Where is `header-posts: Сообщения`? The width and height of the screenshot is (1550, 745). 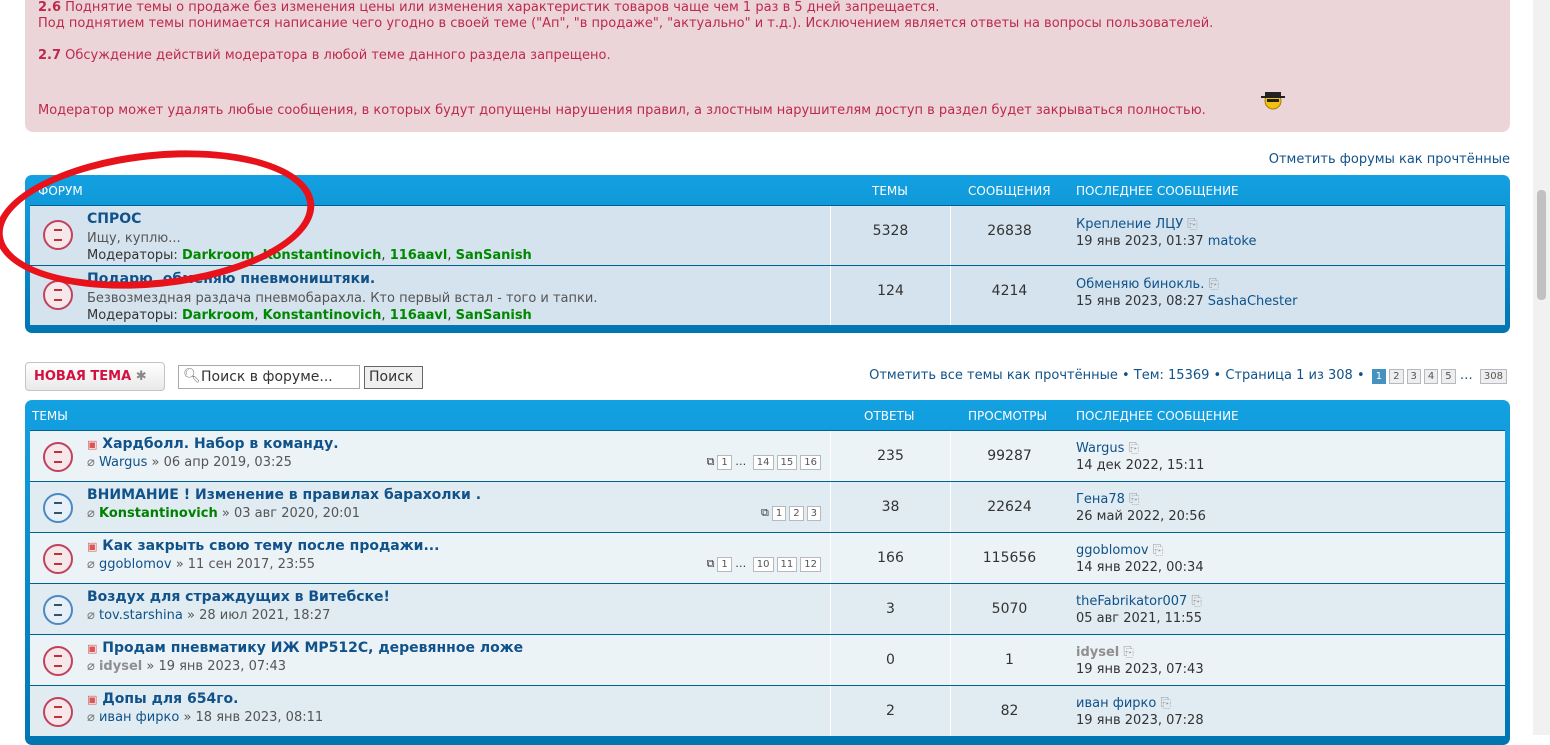 header-posts: Сообщения is located at coordinates (1009, 191).